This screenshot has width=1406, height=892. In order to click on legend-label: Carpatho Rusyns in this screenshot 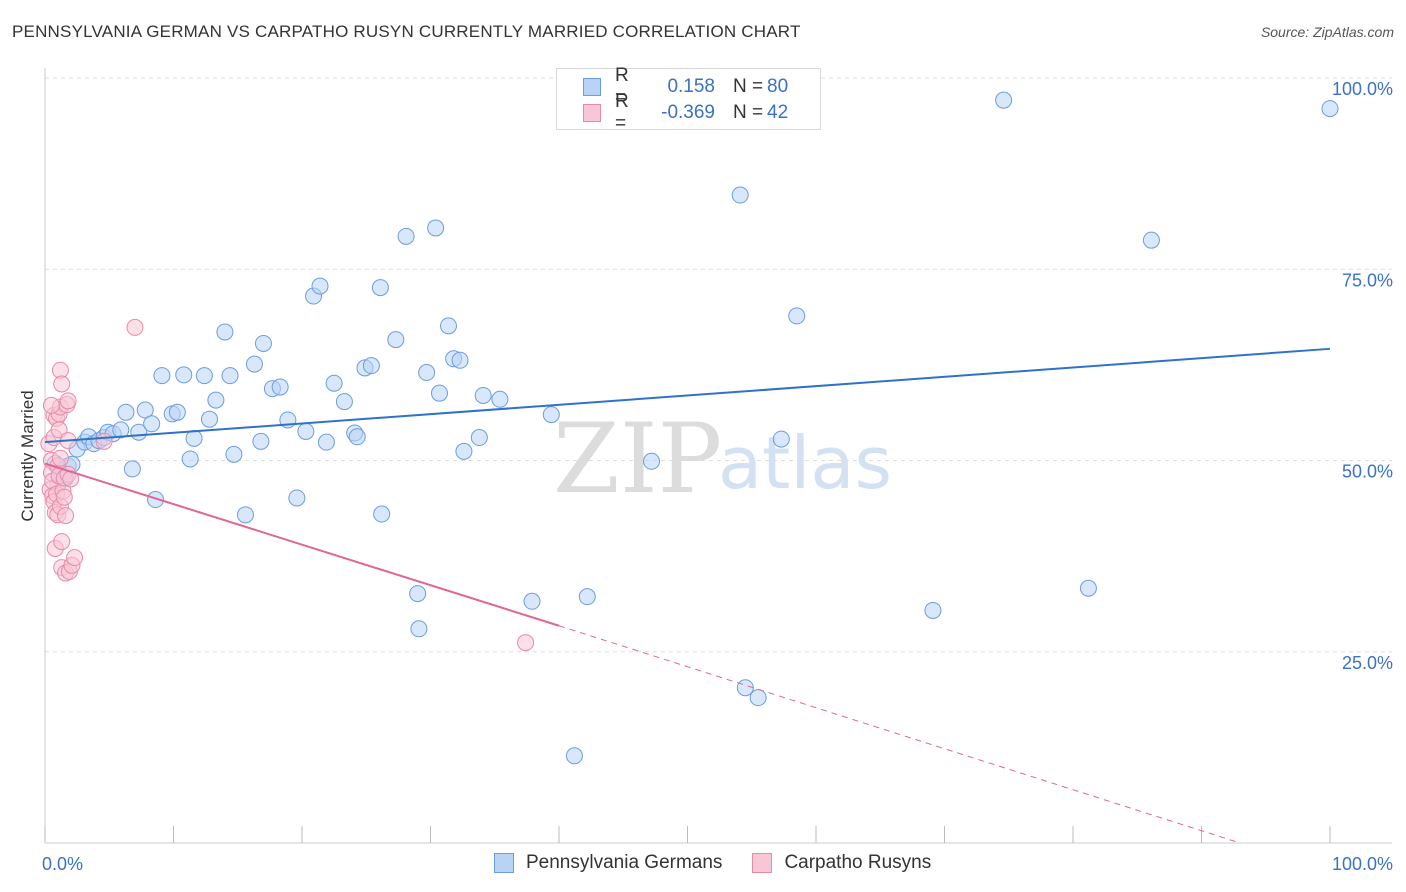, I will do `click(858, 862)`.